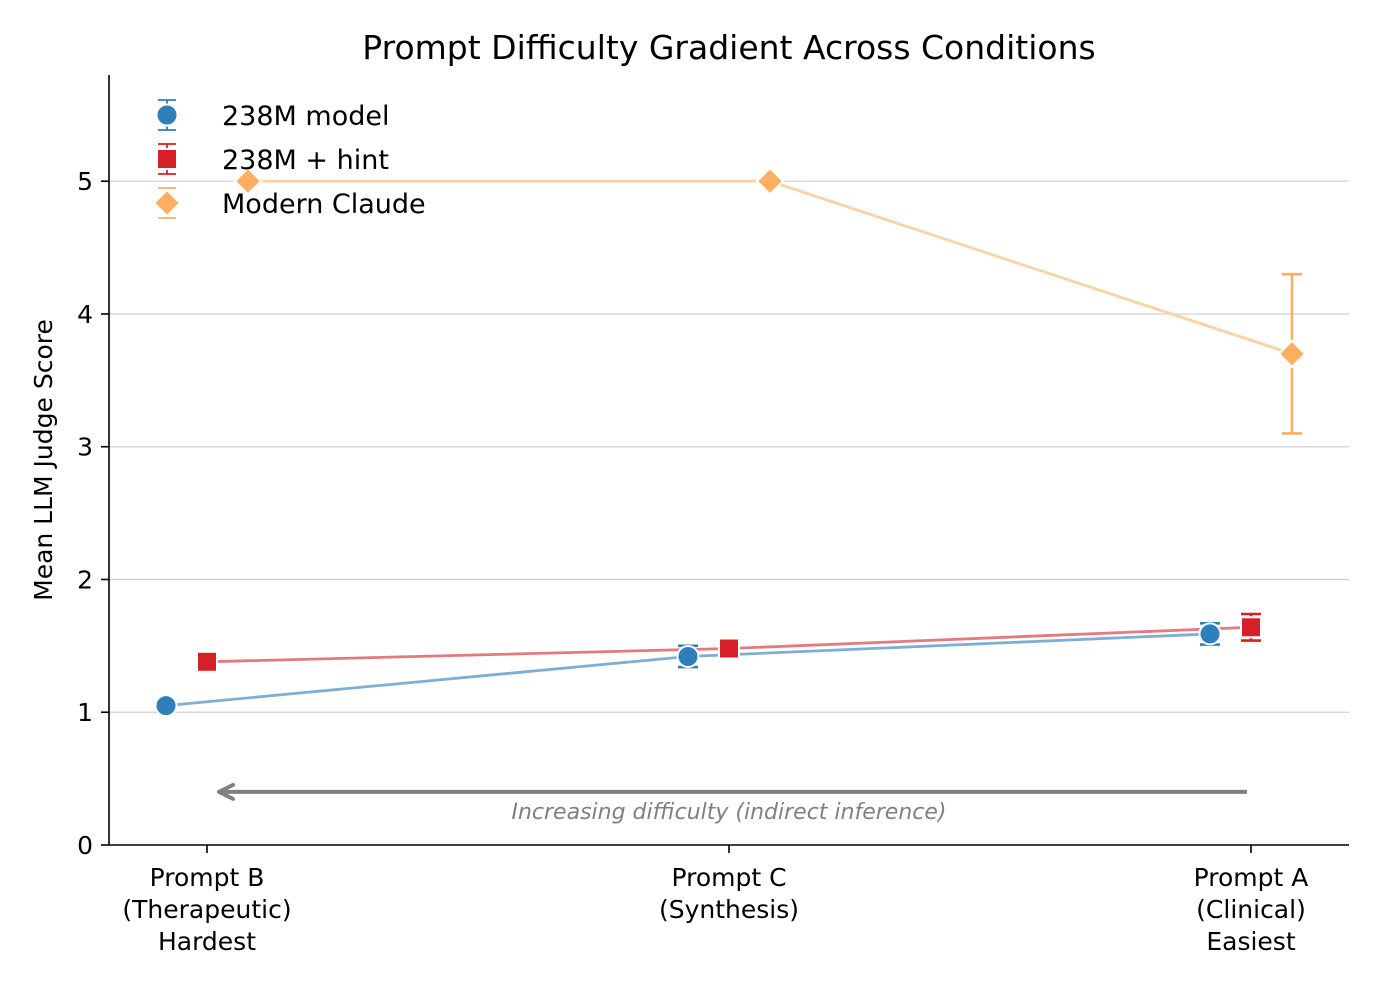  Describe the element at coordinates (85, 579) in the screenshot. I see `y-tick-label: 2` at that location.